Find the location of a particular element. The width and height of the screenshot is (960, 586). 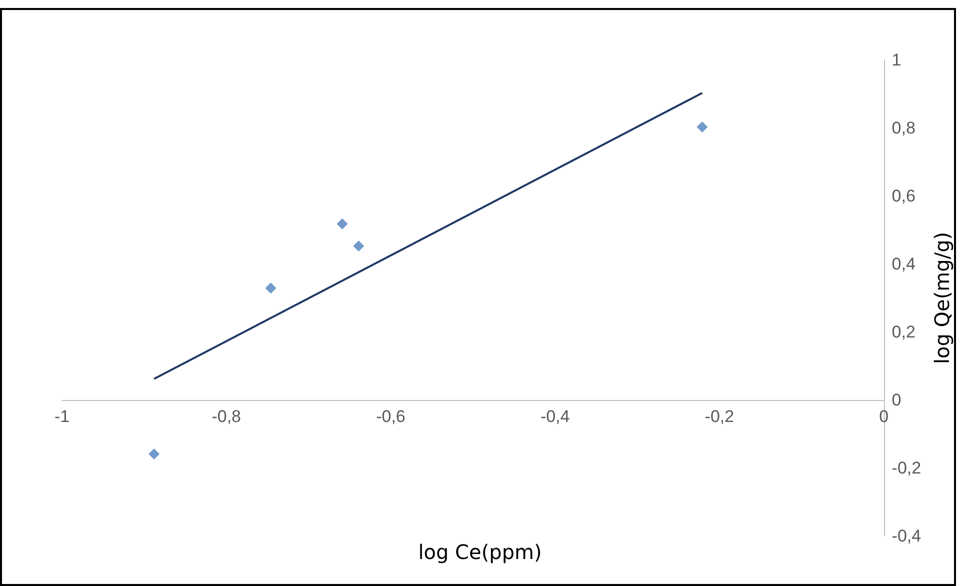

y-axis-title: log Qe(mg/g) is located at coordinates (942, 298).